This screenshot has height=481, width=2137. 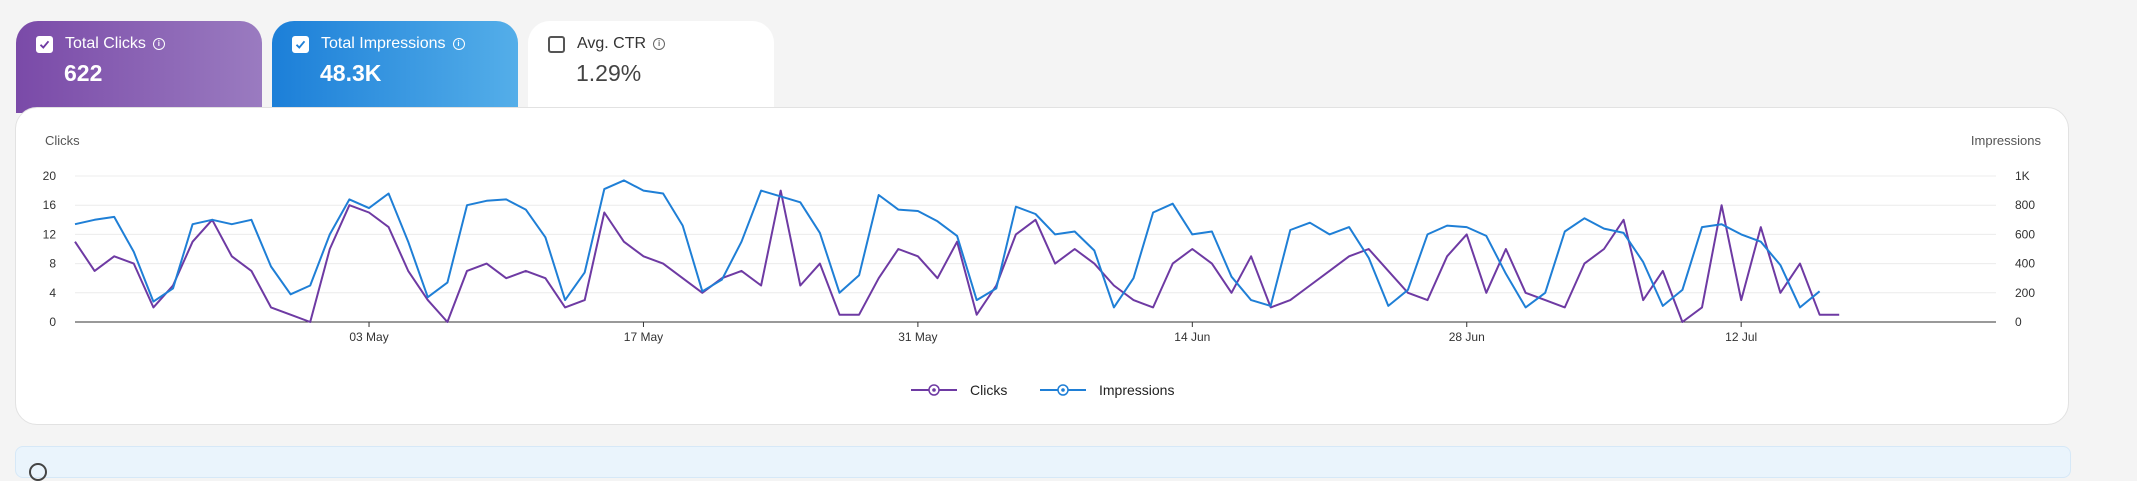 What do you see at coordinates (643, 337) in the screenshot?
I see `x-tick-label: 17 May` at bounding box center [643, 337].